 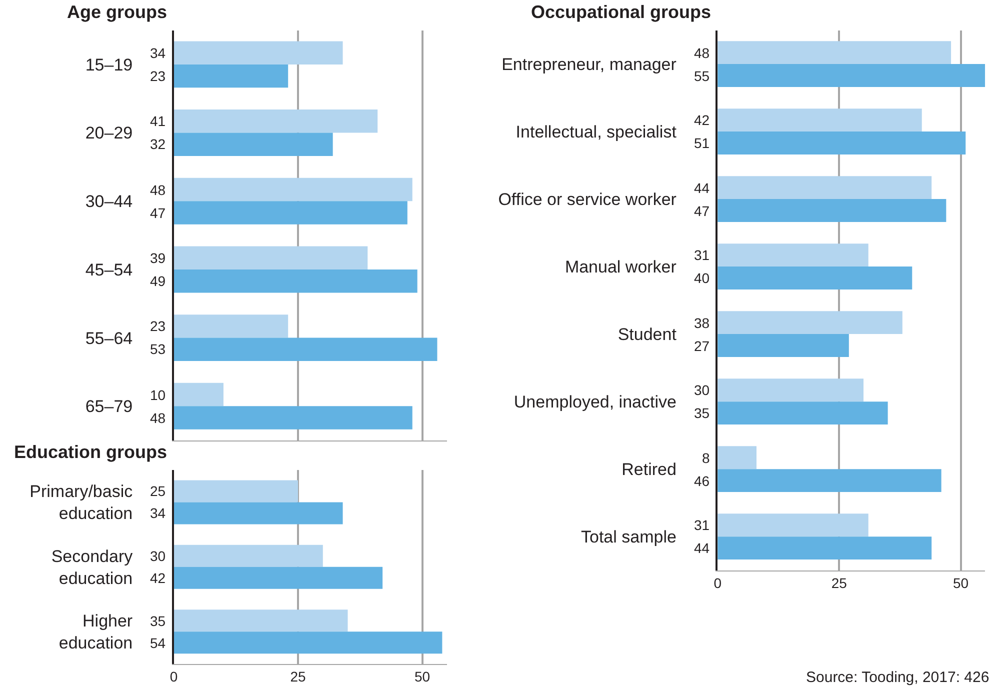 What do you see at coordinates (158, 258) in the screenshot?
I see `data-label: 39` at bounding box center [158, 258].